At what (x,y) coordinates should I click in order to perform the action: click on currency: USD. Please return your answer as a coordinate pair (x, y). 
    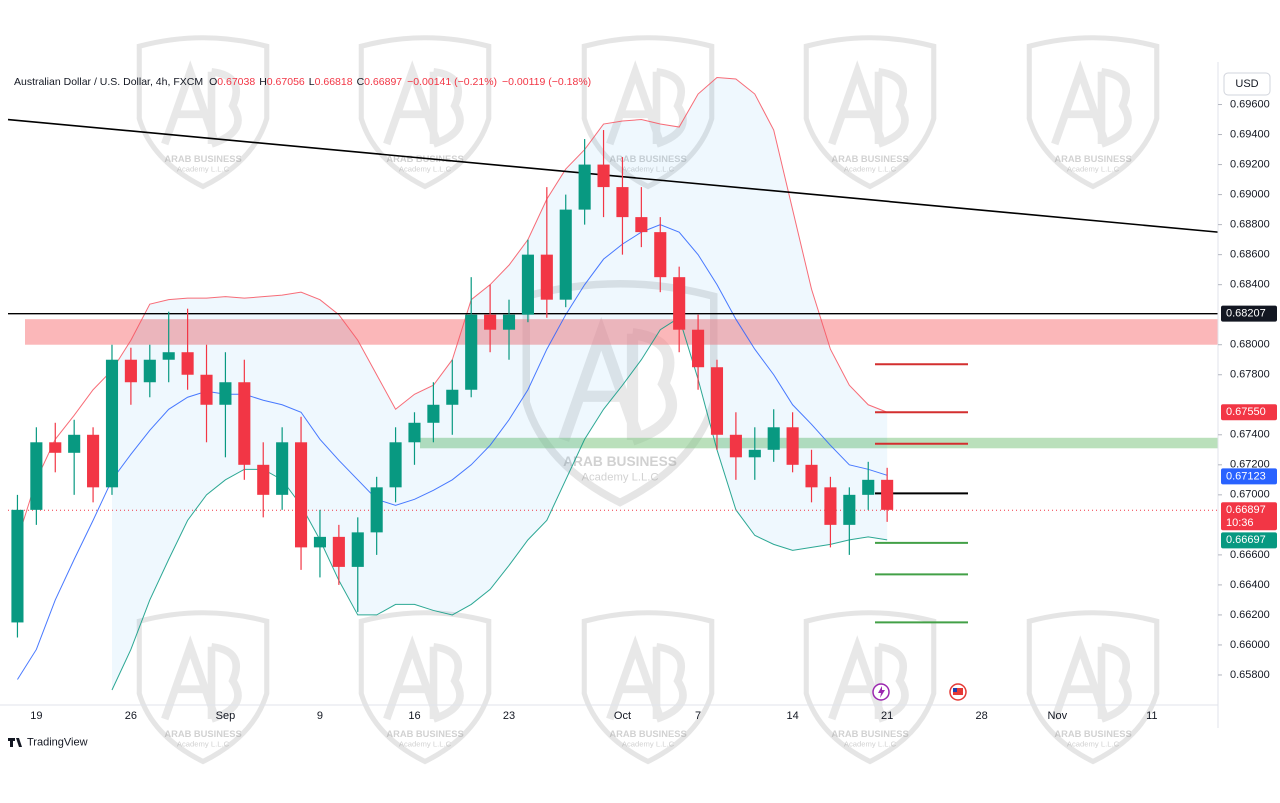
    Looking at the image, I should click on (1246, 84).